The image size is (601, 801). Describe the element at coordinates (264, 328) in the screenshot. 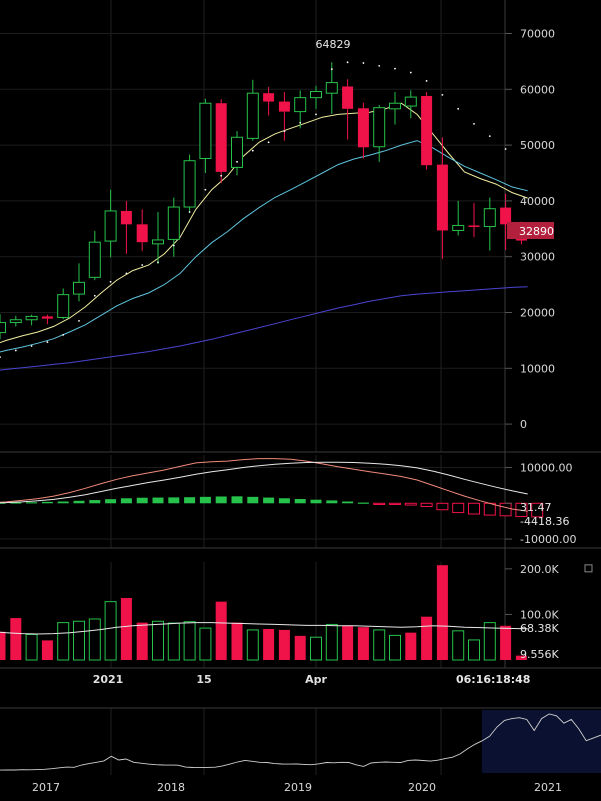

I see `moving-average-line` at that location.